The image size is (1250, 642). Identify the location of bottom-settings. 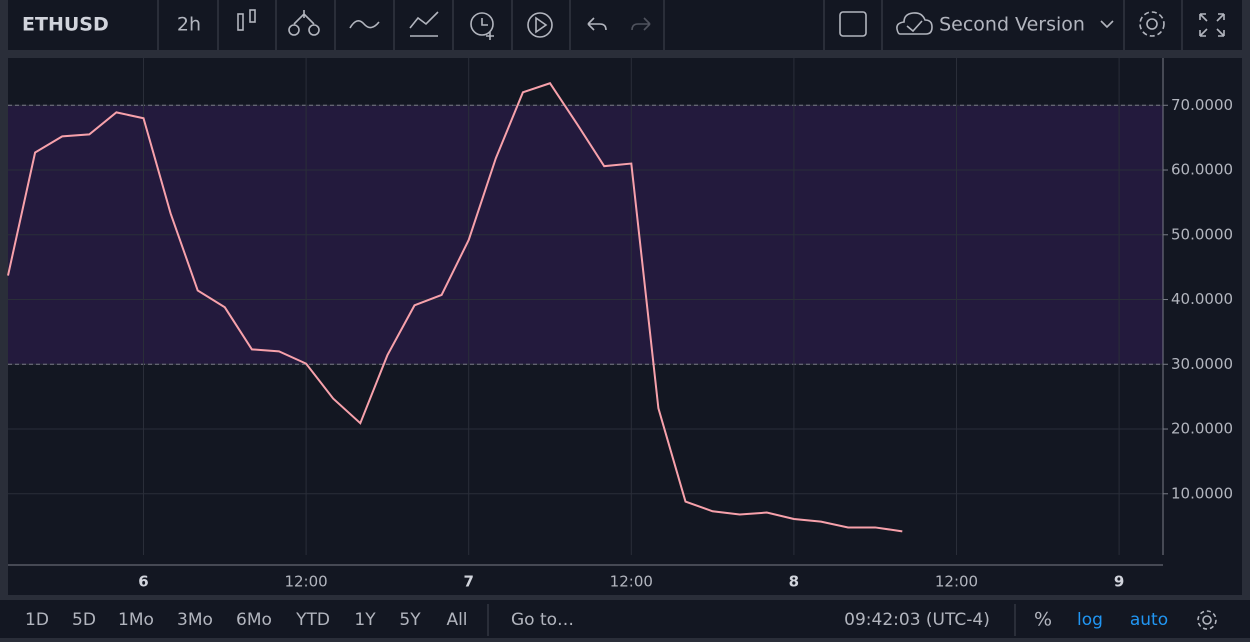
(1207, 620).